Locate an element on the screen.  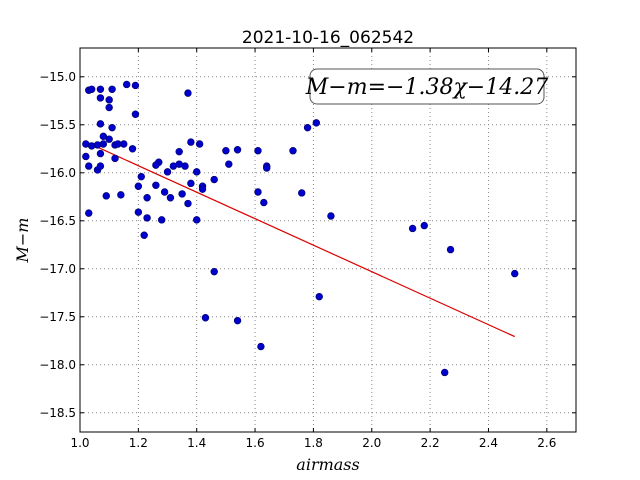
x-axis-label: airmass is located at coordinates (327, 464).